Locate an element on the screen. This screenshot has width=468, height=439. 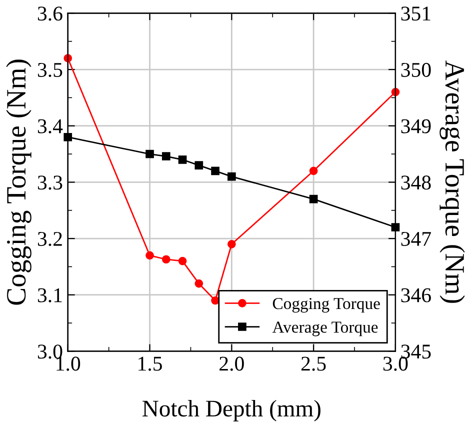
y2-tick-label: 346 is located at coordinates (416, 295).